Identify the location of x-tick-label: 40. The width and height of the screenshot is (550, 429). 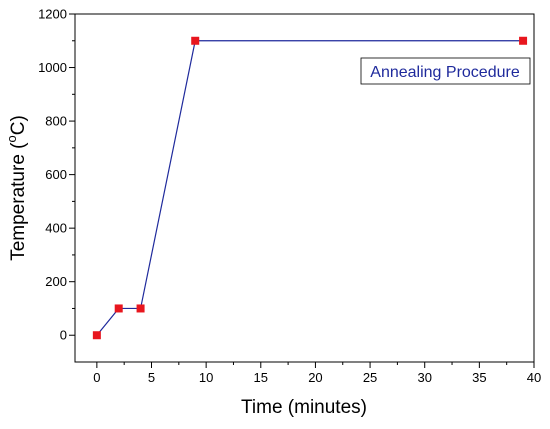
(534, 377).